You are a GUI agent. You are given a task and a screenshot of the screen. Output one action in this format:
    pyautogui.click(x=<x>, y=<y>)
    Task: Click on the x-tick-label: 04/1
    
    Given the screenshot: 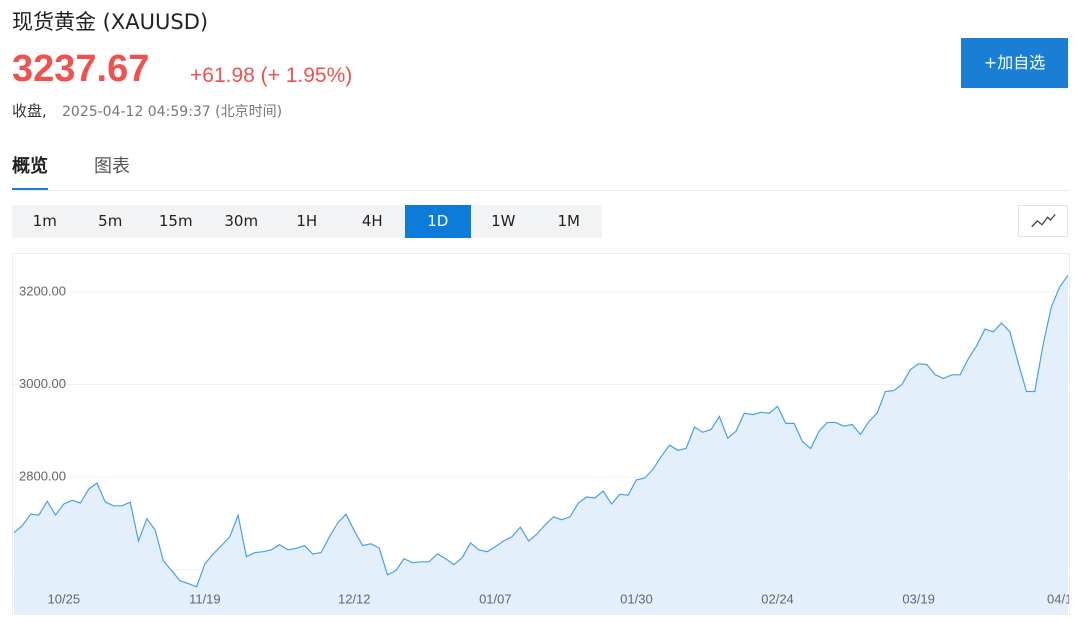 What is the action you would take?
    pyautogui.click(x=1058, y=598)
    